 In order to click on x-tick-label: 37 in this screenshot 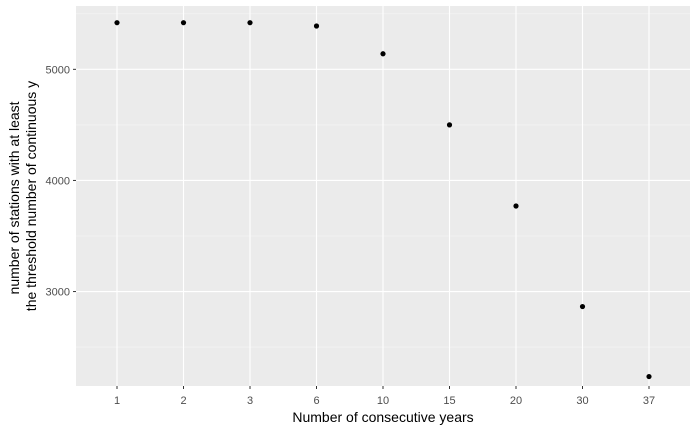, I will do `click(649, 401)`.